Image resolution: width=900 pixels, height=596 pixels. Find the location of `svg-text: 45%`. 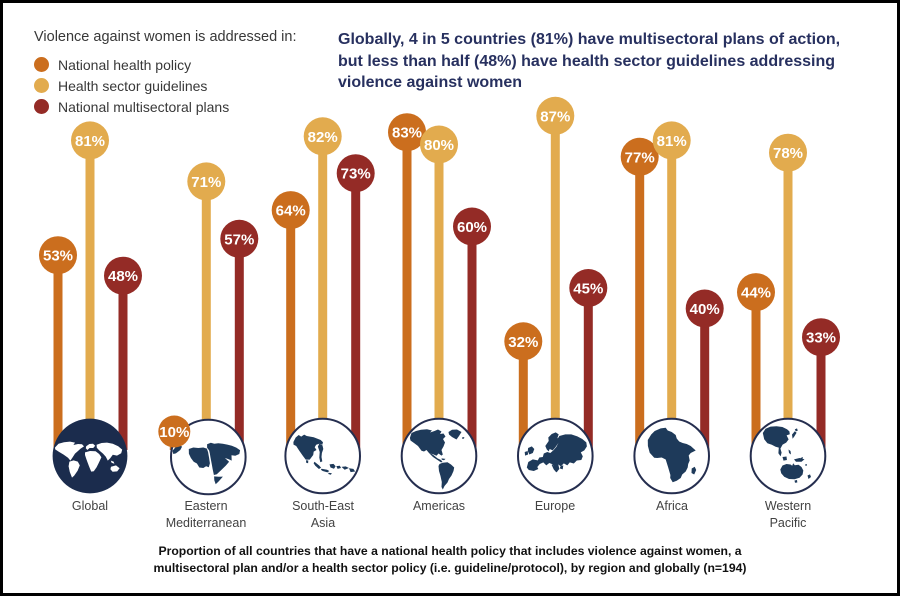

svg-text: 45% is located at coordinates (588, 289).